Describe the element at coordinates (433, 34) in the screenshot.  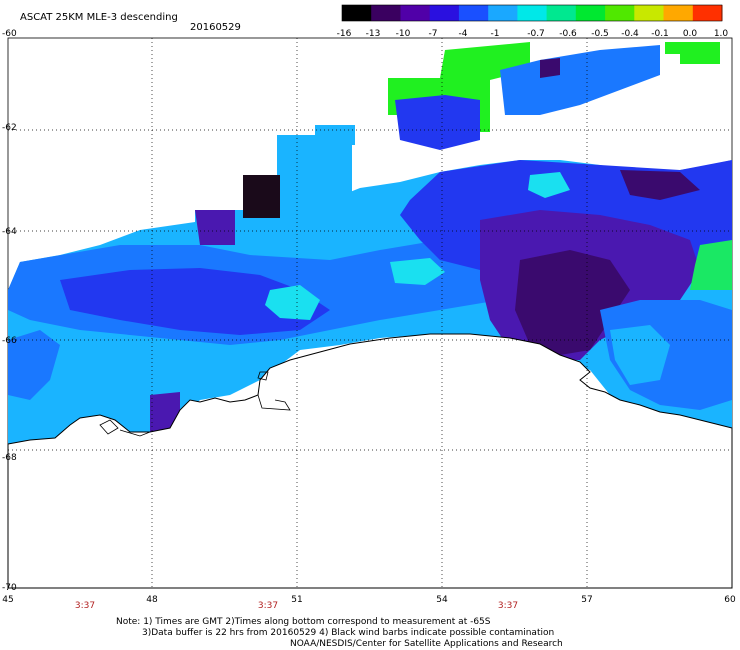
I see `colorbar-label: -7` at that location.